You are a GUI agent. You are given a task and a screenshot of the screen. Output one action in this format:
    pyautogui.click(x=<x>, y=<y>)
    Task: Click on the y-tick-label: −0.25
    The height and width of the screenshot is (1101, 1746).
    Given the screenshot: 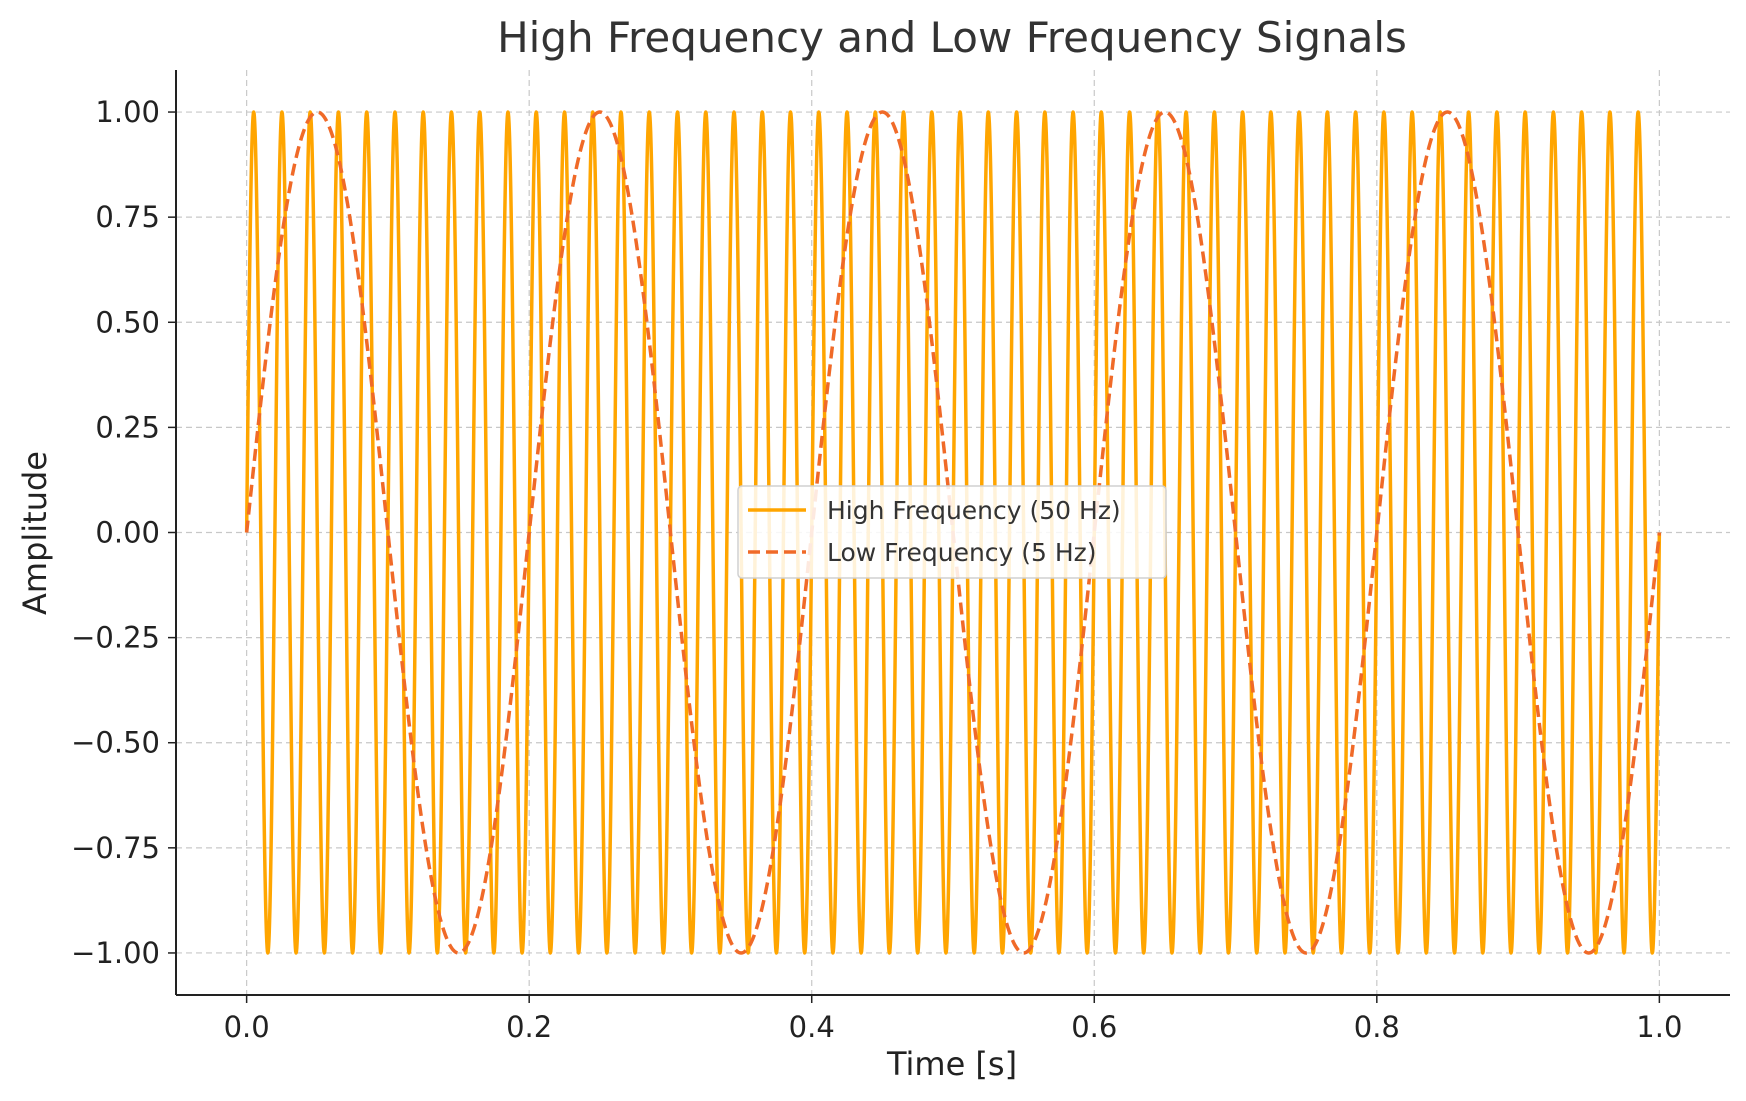 What is the action you would take?
    pyautogui.click(x=115, y=638)
    